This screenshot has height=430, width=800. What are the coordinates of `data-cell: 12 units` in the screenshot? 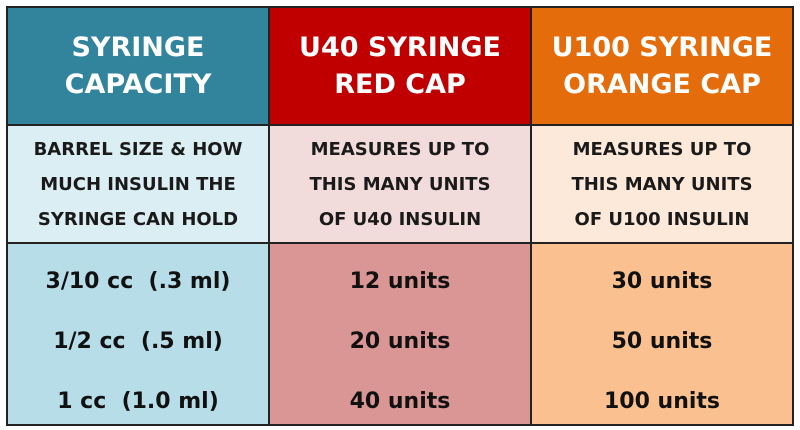 It's located at (401, 274).